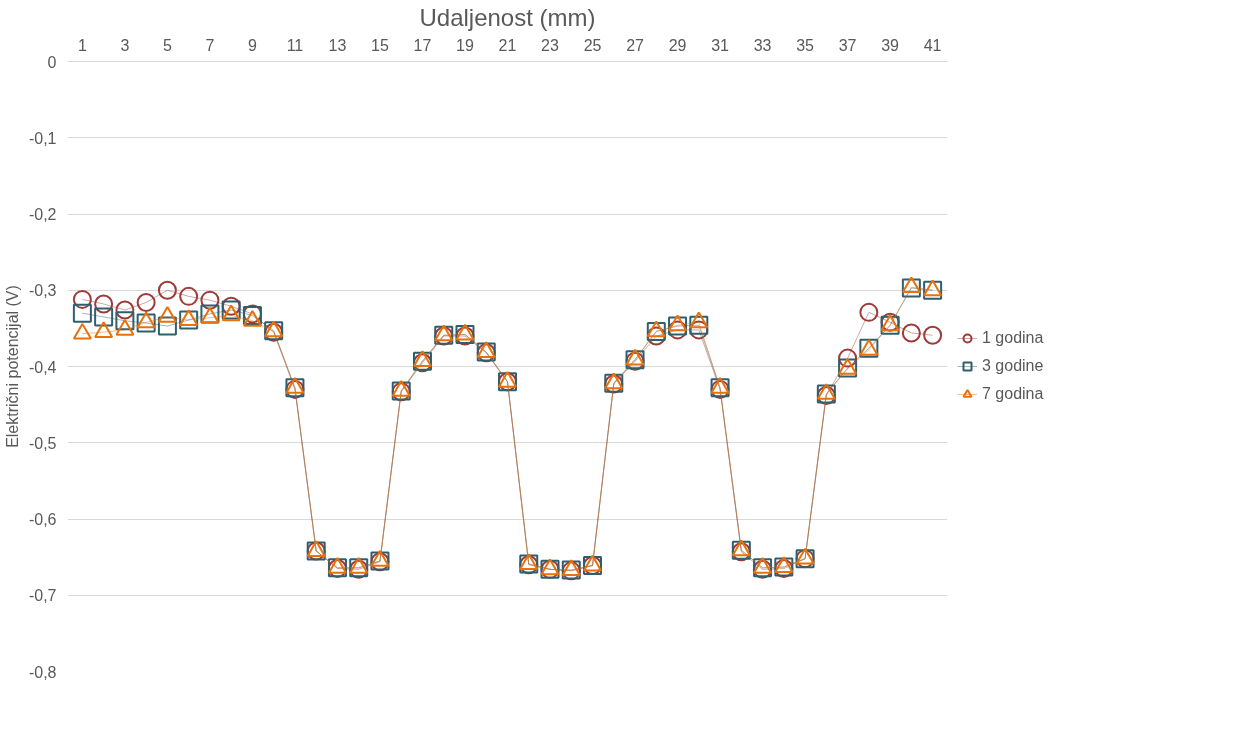  What do you see at coordinates (12, 366) in the screenshot?
I see `y-axis-title: Električni potencijal (V)` at bounding box center [12, 366].